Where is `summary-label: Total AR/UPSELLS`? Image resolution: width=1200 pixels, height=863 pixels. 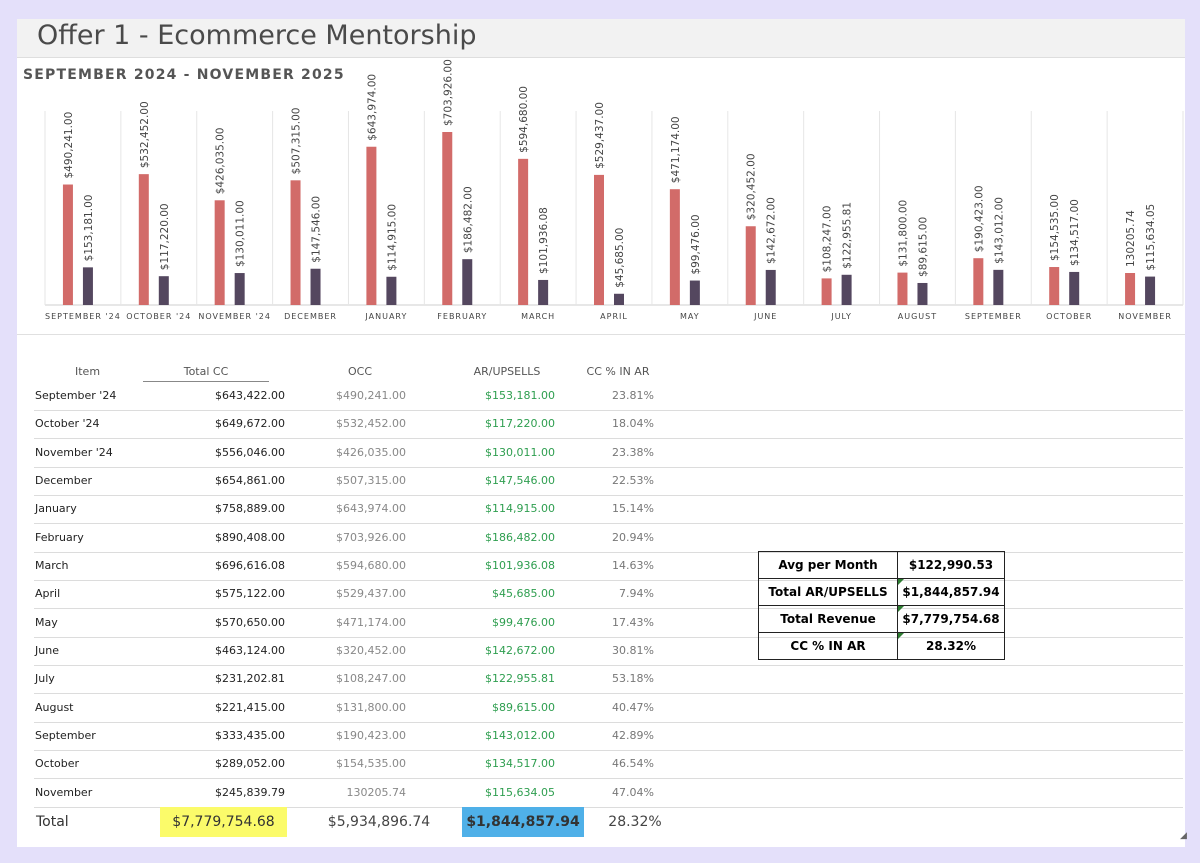
summary-label: Total AR/UPSELLS is located at coordinates (828, 592).